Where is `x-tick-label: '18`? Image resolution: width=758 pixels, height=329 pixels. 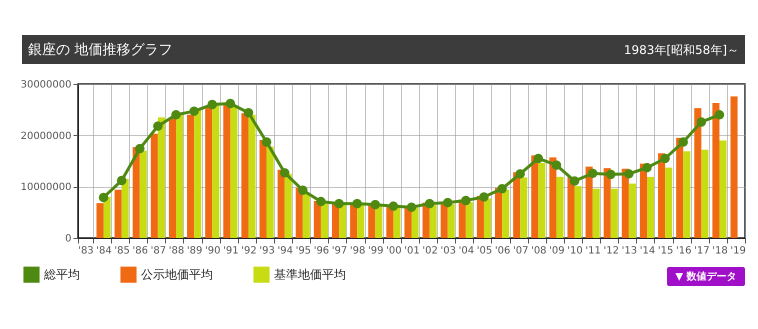 x-tick-label: '18 is located at coordinates (720, 251).